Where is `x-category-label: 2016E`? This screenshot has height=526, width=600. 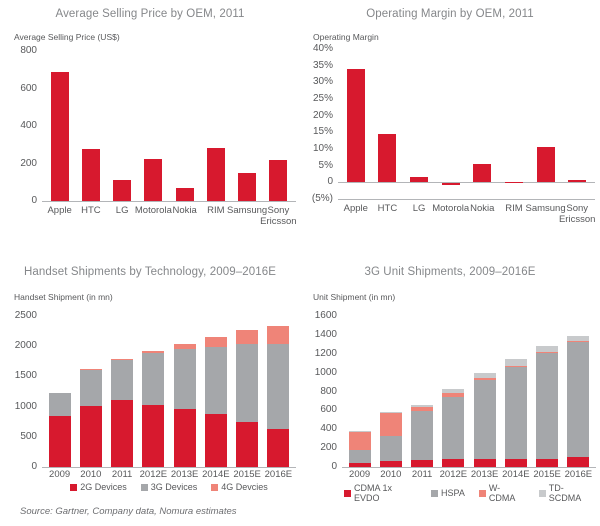 x-category-label: 2016E is located at coordinates (278, 474).